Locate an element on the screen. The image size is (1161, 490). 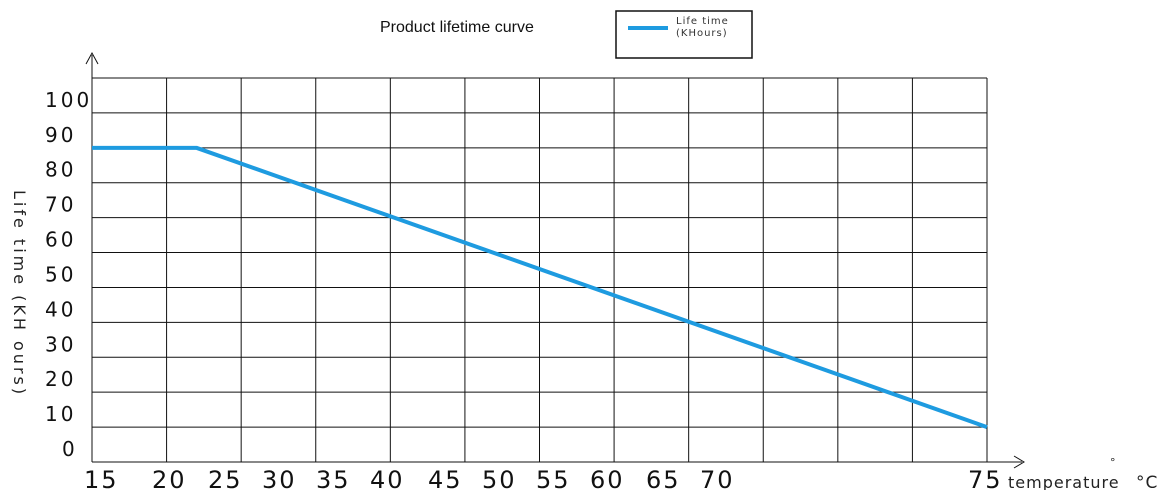
x-tick-label: 50 is located at coordinates (499, 478).